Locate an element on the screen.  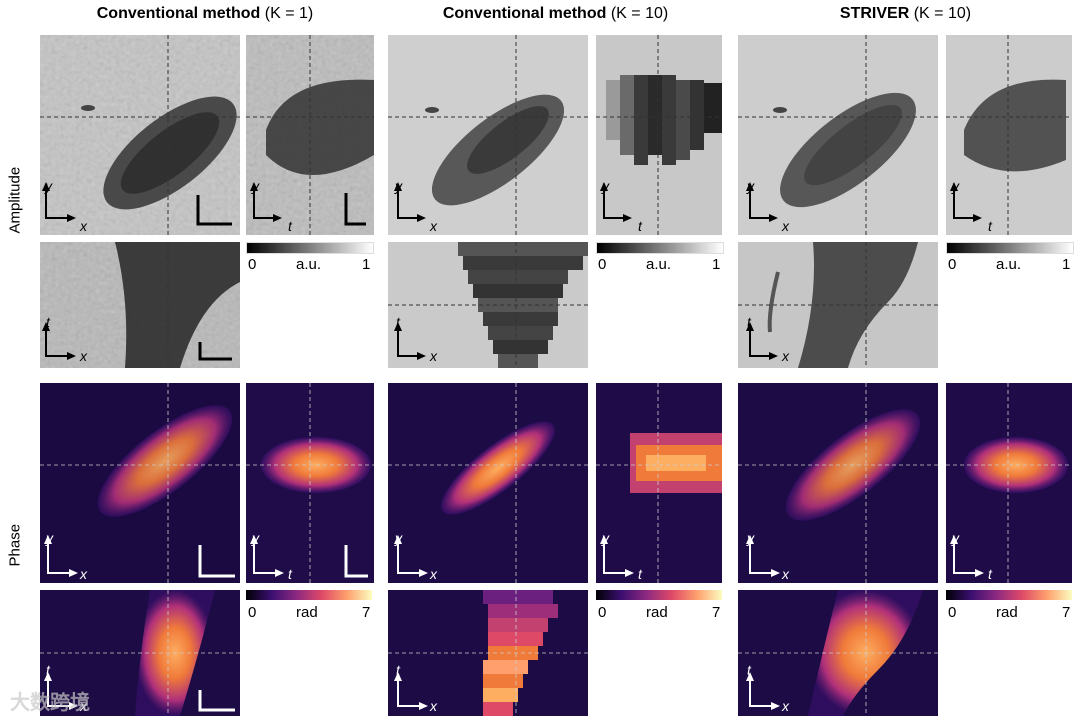
amp-k10-xy-image is located at coordinates (488, 135).